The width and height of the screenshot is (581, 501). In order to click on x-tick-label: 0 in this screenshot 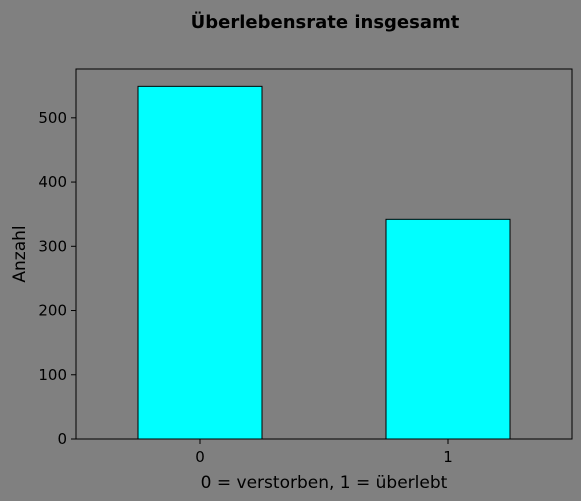, I will do `click(200, 457)`.